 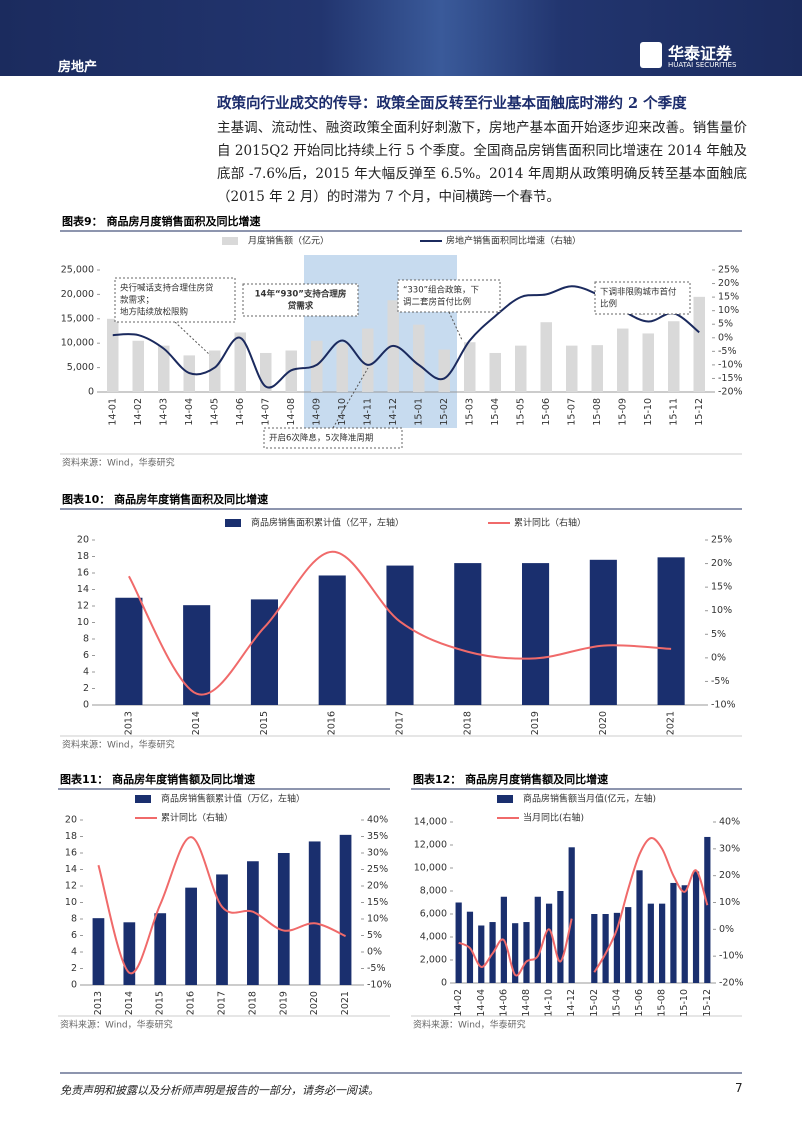 I want to click on x-tick-label: 15-07, so click(x=571, y=412).